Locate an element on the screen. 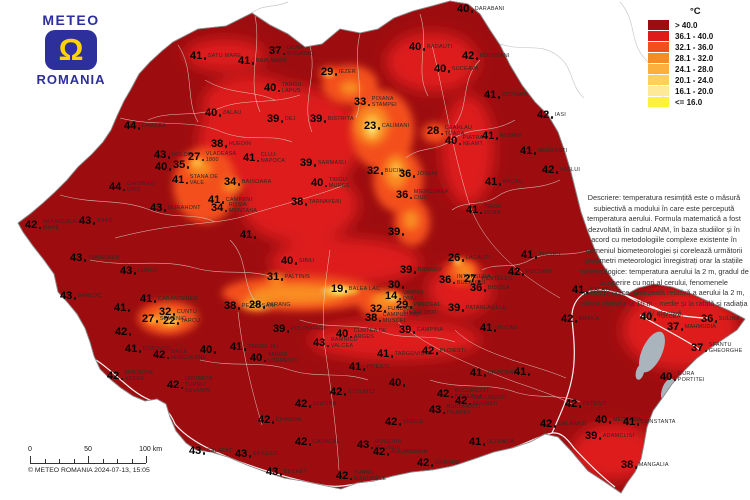 The height and width of the screenshot is (500, 750). scalebar-bar is located at coordinates (88, 459).